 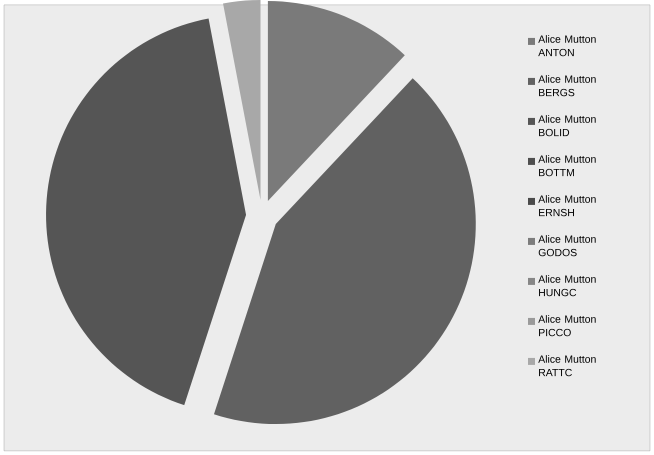 What do you see at coordinates (567, 205) in the screenshot?
I see `legend-label: Alice Mutton ERNSH` at bounding box center [567, 205].